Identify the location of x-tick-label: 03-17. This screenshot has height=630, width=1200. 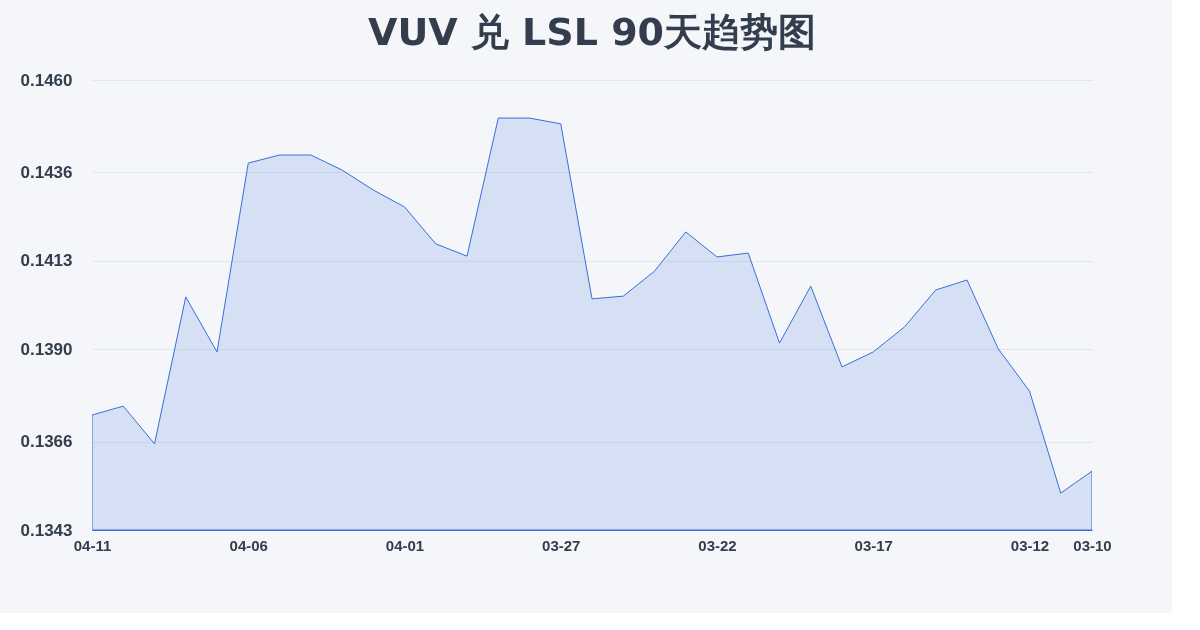
(873, 545).